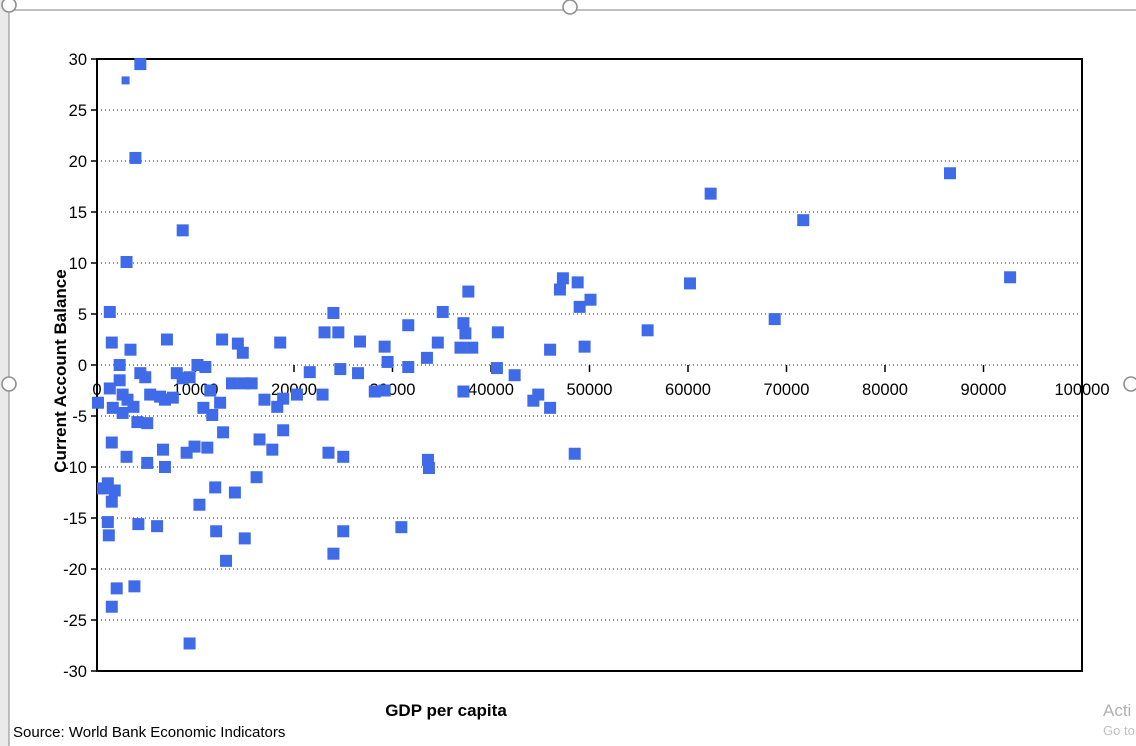  Describe the element at coordinates (60, 371) in the screenshot. I see `y-axis-title: Current Account Balance` at that location.